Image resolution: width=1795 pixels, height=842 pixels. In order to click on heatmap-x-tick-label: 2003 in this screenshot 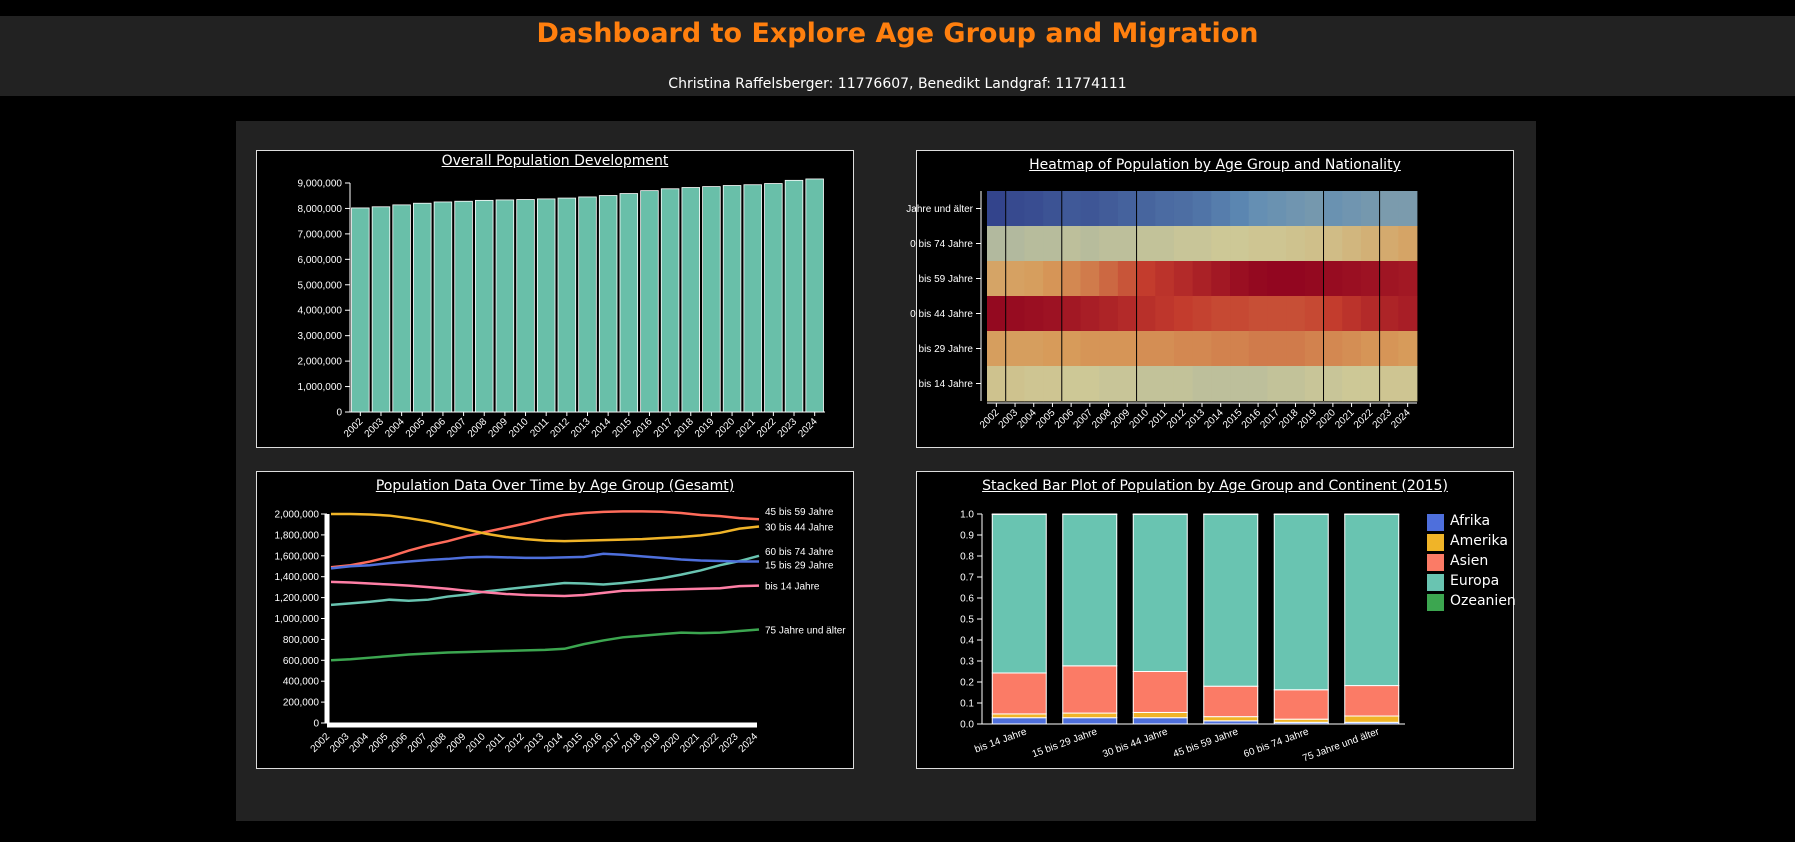, I will do `click(1009, 419)`.